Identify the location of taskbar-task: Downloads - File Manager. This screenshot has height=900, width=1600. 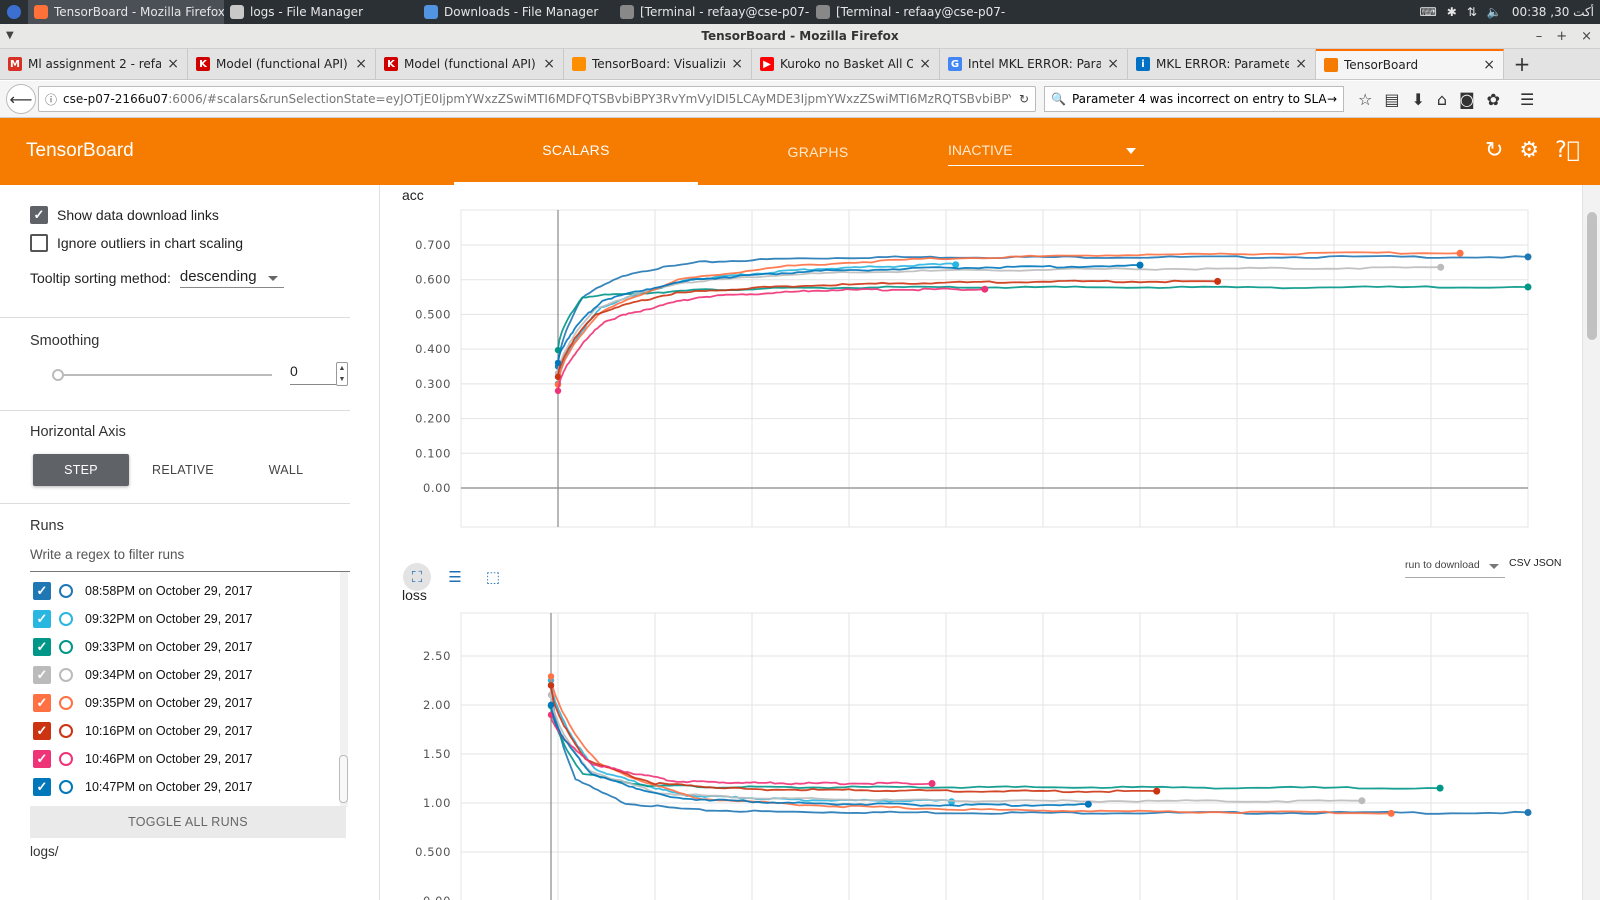
(516, 12).